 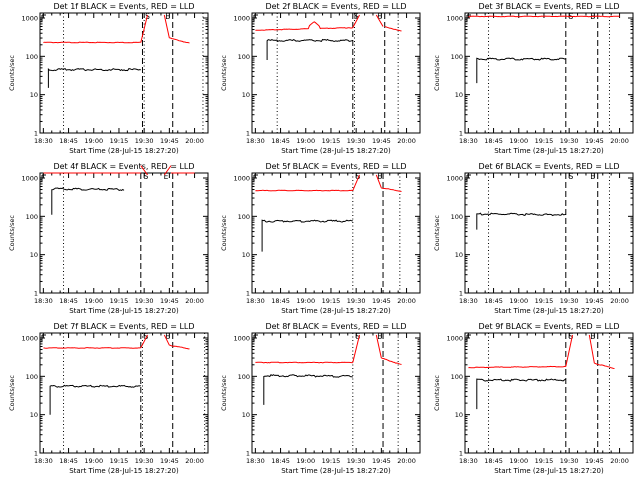 What do you see at coordinates (379, 20) in the screenshot?
I see `lld-fall-edge` at bounding box center [379, 20].